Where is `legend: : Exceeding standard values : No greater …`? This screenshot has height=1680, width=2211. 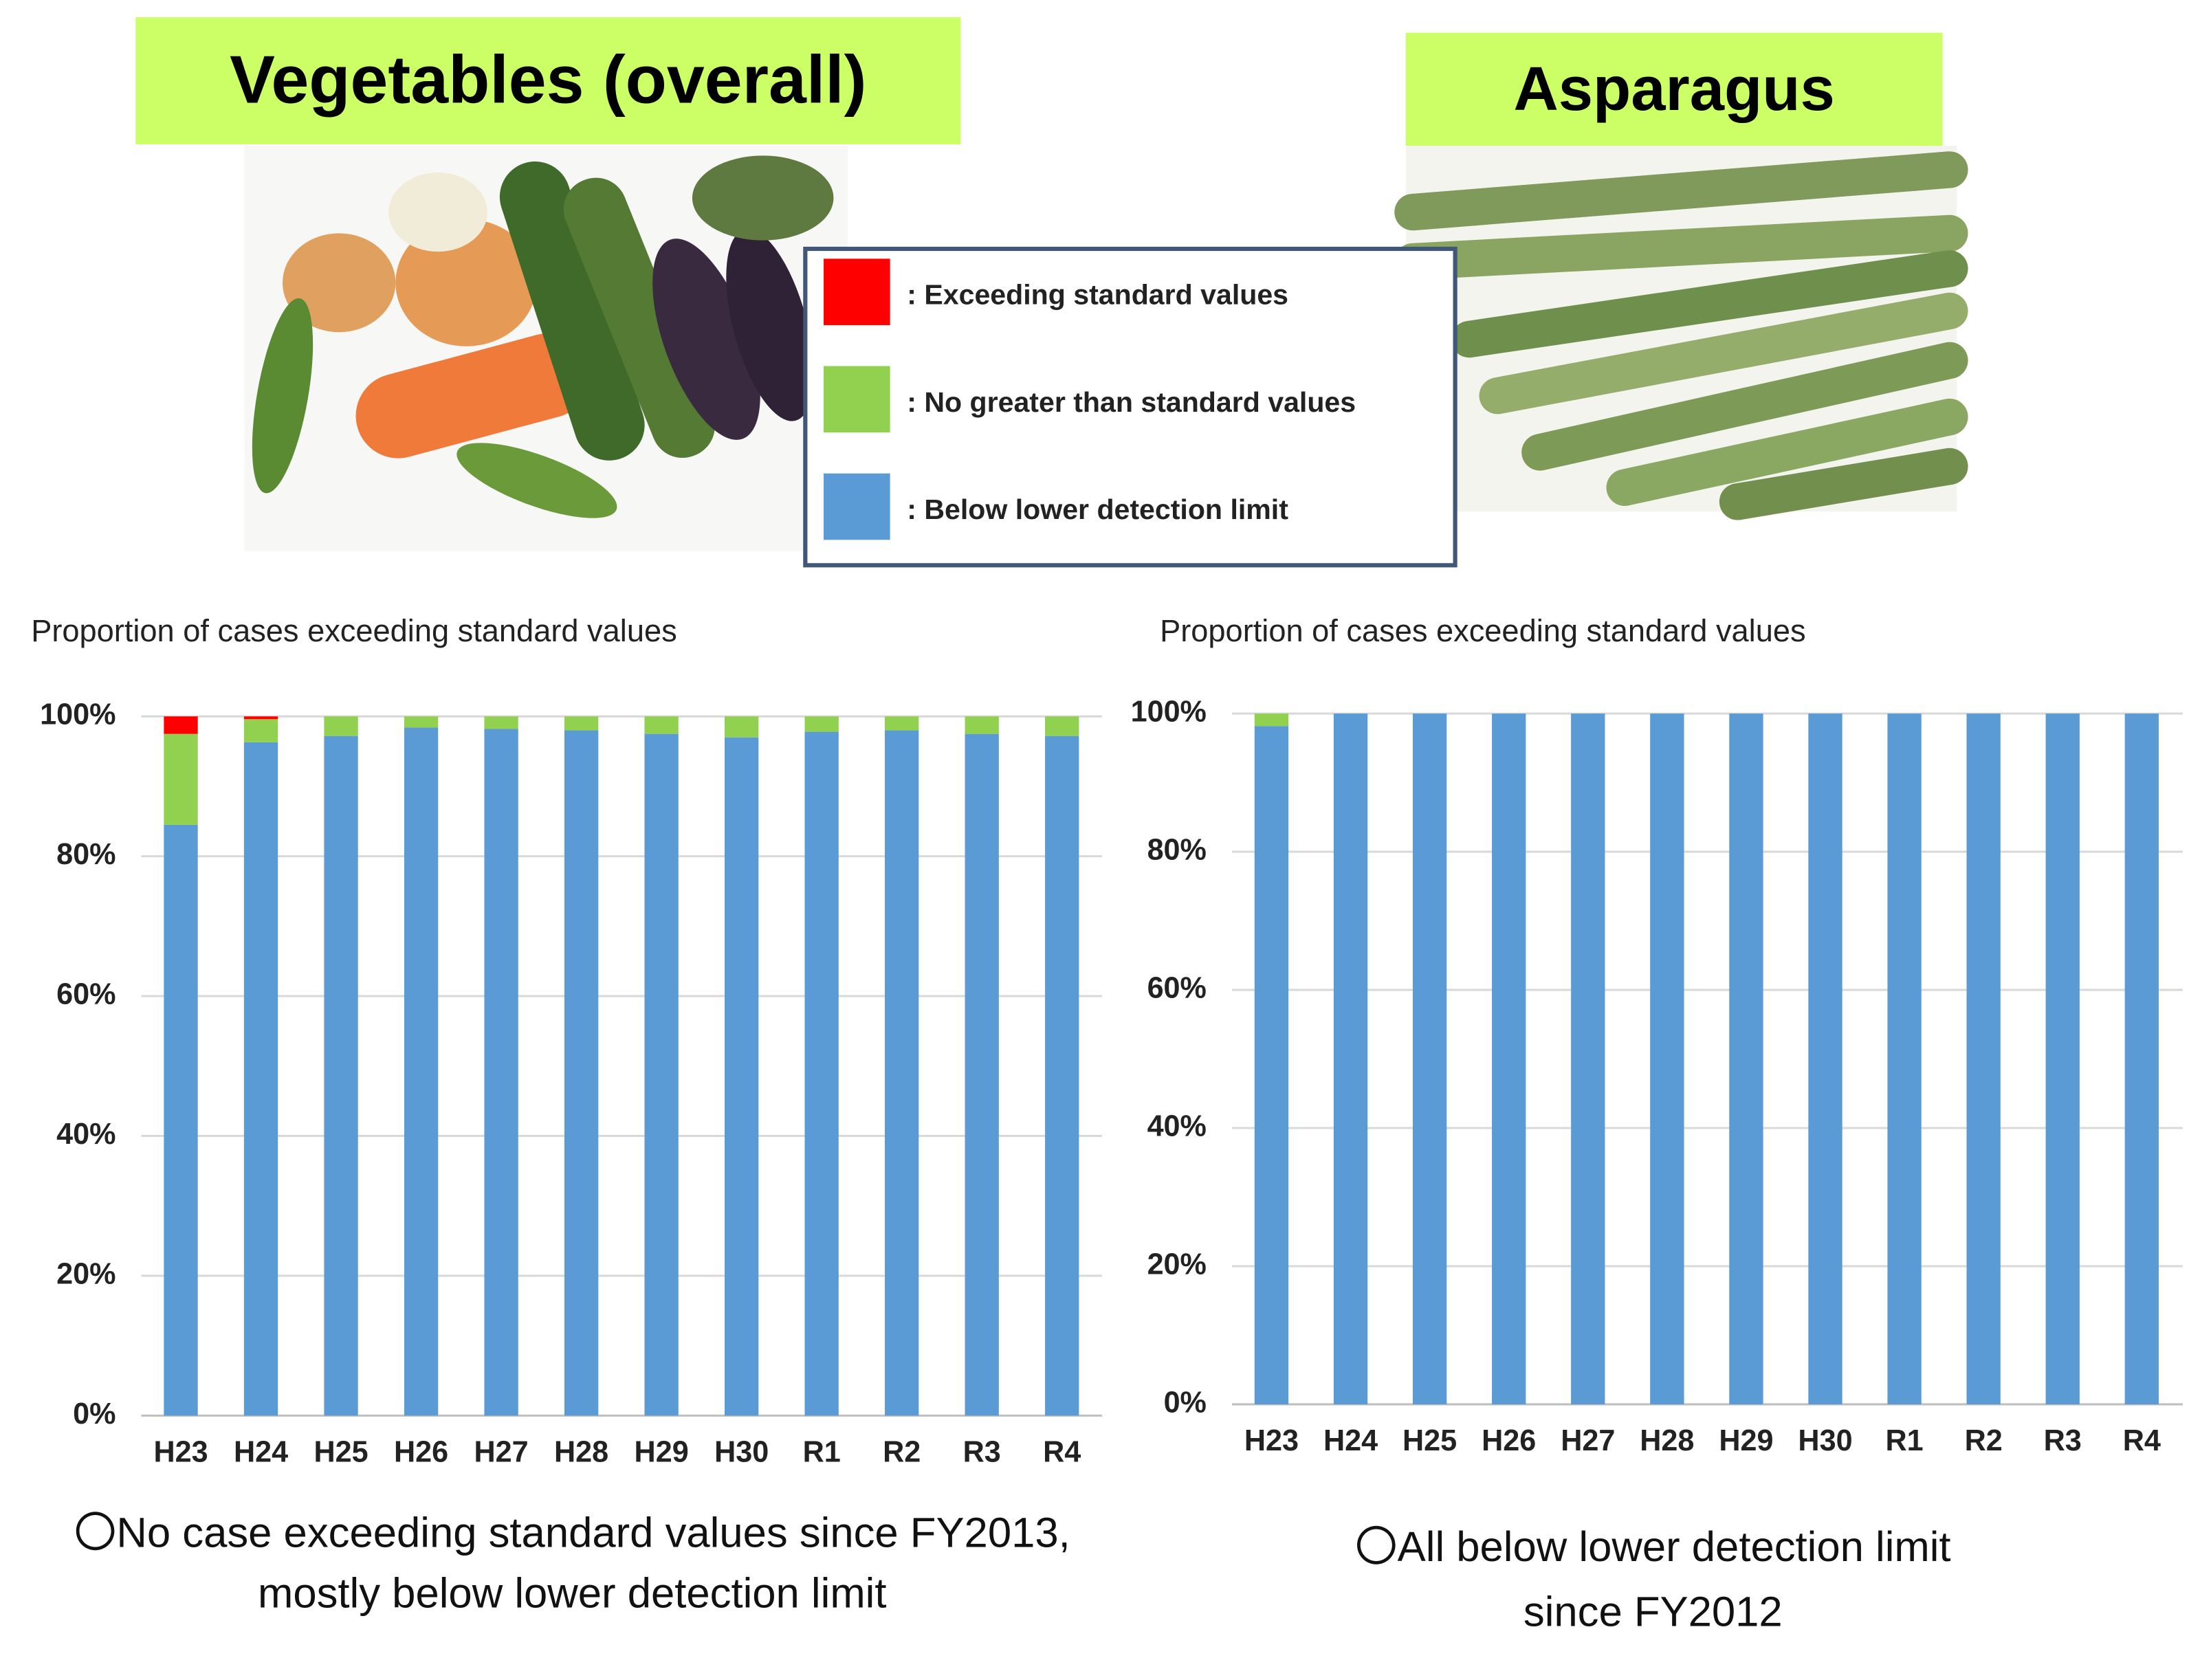 legend: : Exceeding standard values : No greater … is located at coordinates (1090, 399).